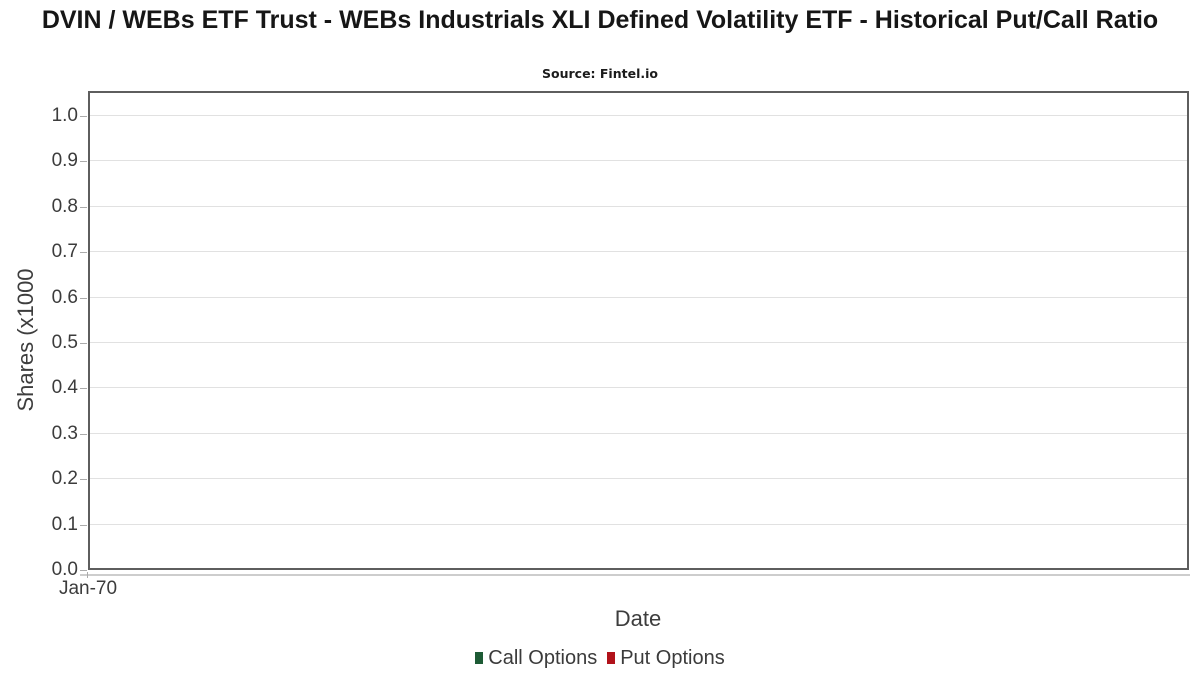 This screenshot has width=1200, height=675. Describe the element at coordinates (64, 524) in the screenshot. I see `y-tick-label: 0.1` at that location.